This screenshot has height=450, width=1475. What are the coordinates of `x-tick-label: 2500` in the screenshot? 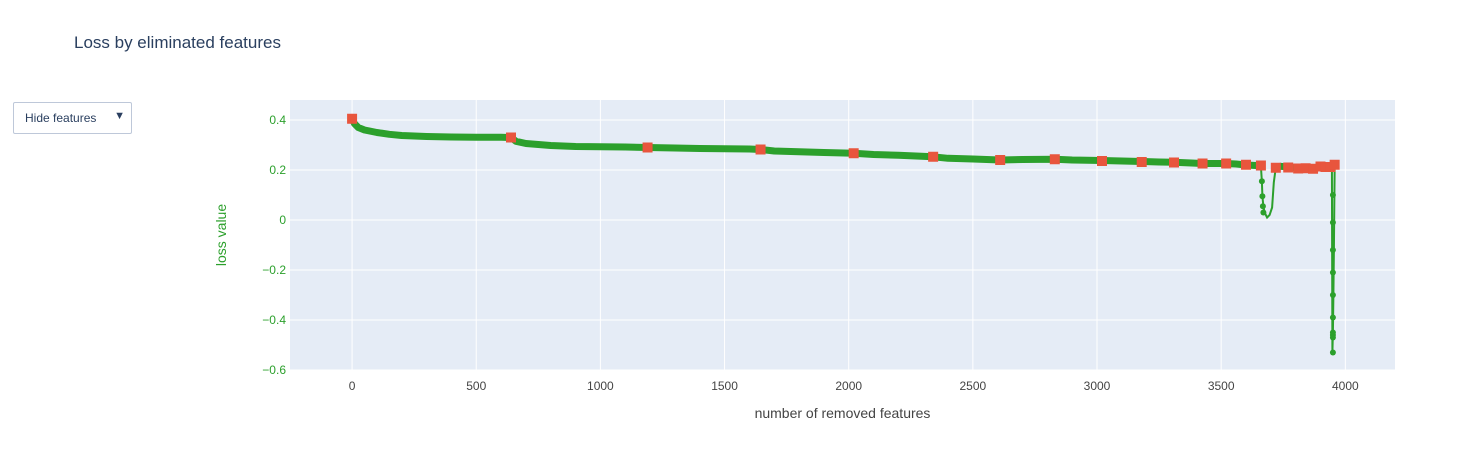 It's located at (973, 386).